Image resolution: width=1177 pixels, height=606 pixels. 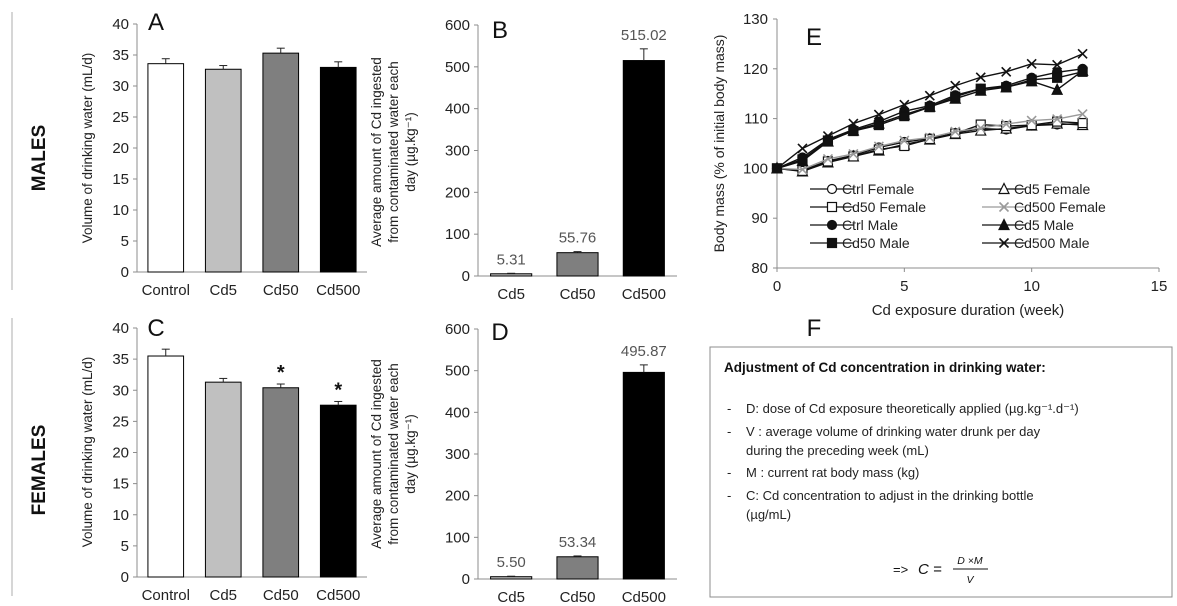 I want to click on panel-e-legend-label: Cd5 Female, so click(x=1052, y=189).